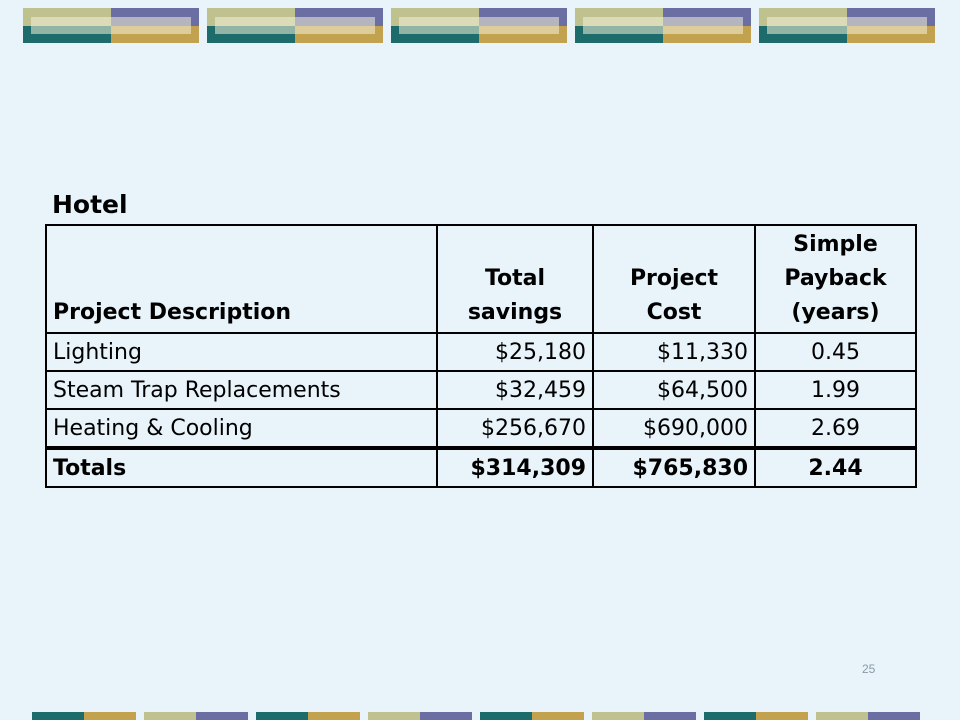 This screenshot has width=960, height=720. I want to click on cell: $32,459, so click(515, 390).